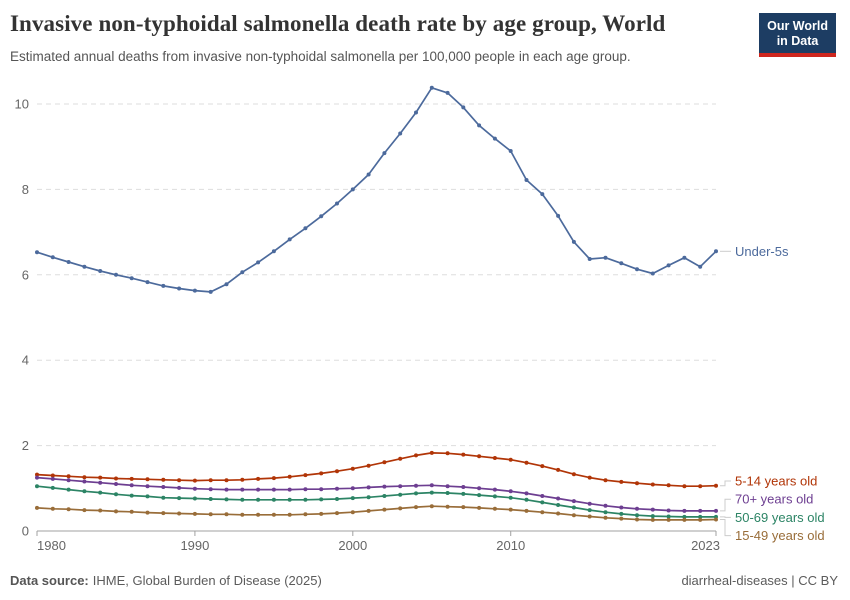  Describe the element at coordinates (797, 35) in the screenshot. I see `owid-logo: Our World in Data` at that location.